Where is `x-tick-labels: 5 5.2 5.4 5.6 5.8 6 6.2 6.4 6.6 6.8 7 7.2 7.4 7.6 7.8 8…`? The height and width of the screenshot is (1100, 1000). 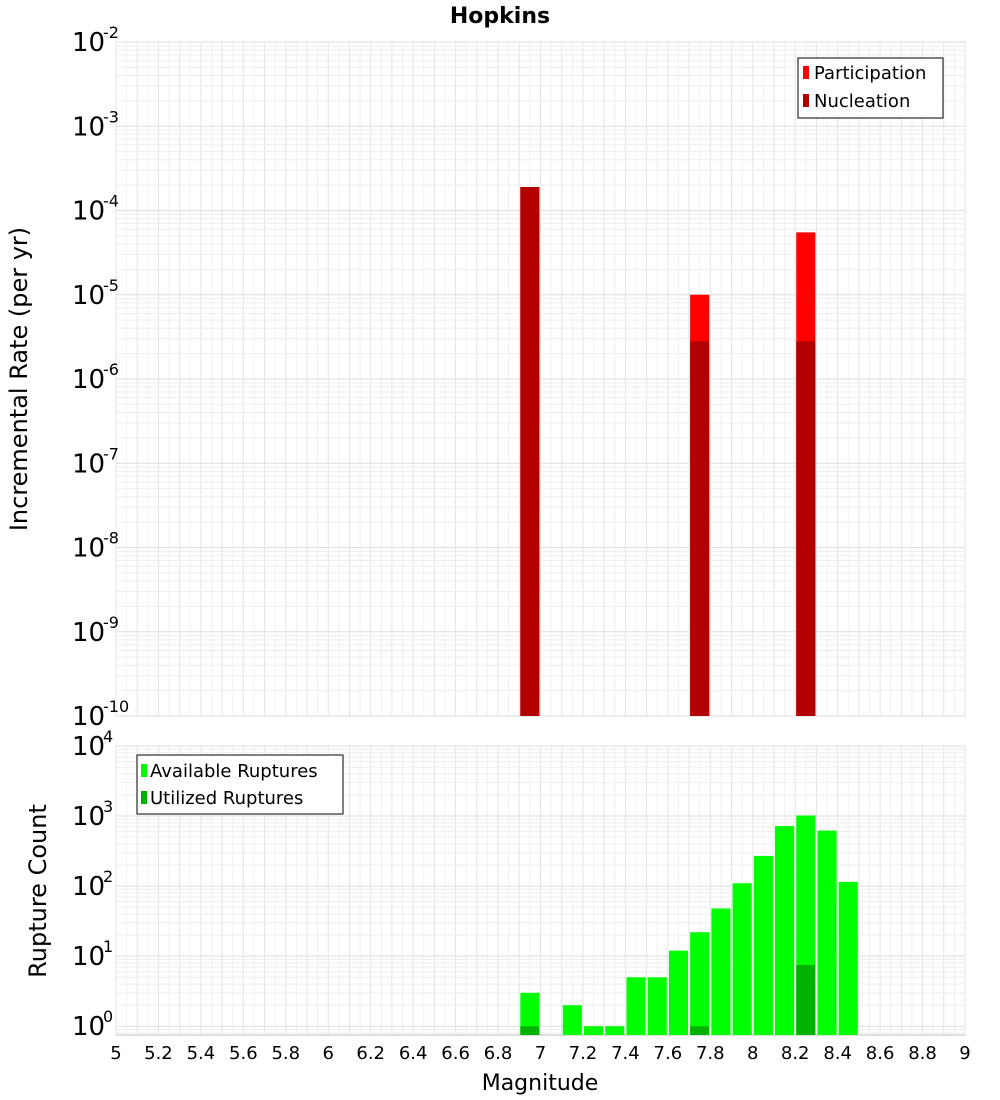 x-tick-labels: 5 5.2 5.4 5.6 5.8 6 6.2 6.4 6.6 6.8 7 7.2 7.4 7.6 7.8 8… is located at coordinates (540, 1053).